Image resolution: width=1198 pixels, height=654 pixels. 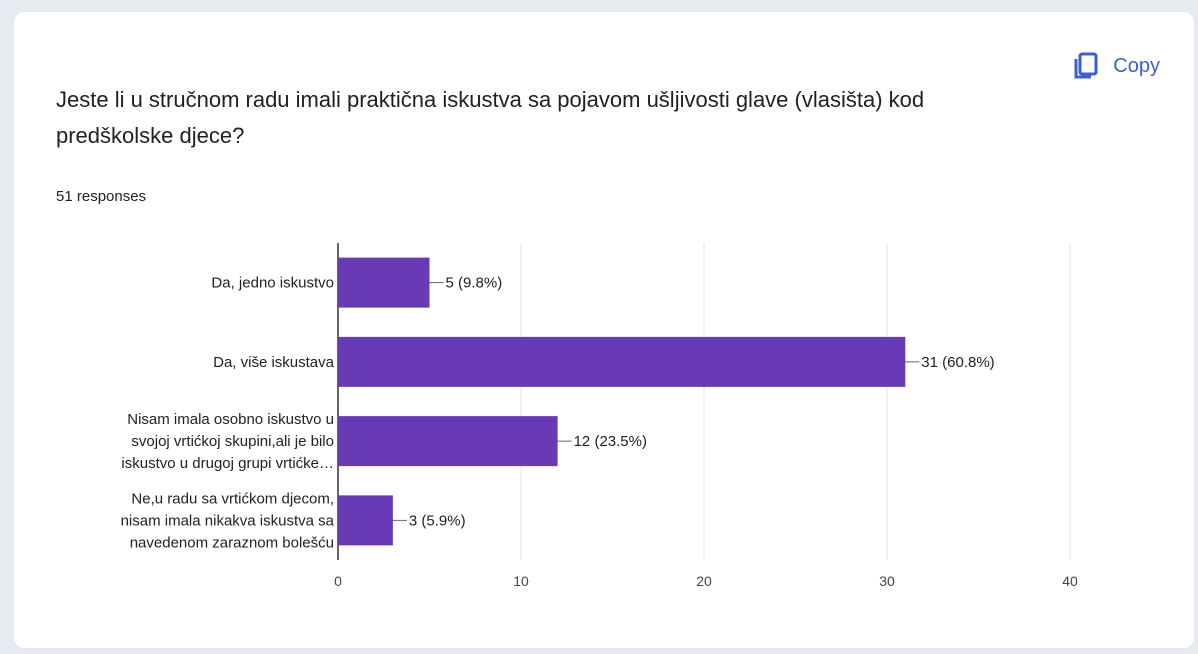 What do you see at coordinates (521, 581) in the screenshot?
I see `x-tick-label: 10` at bounding box center [521, 581].